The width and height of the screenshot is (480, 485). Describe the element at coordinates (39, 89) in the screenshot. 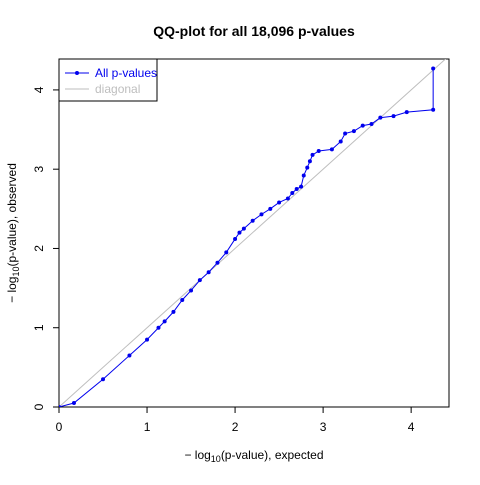

I see `y-tick-label: 4` at that location.